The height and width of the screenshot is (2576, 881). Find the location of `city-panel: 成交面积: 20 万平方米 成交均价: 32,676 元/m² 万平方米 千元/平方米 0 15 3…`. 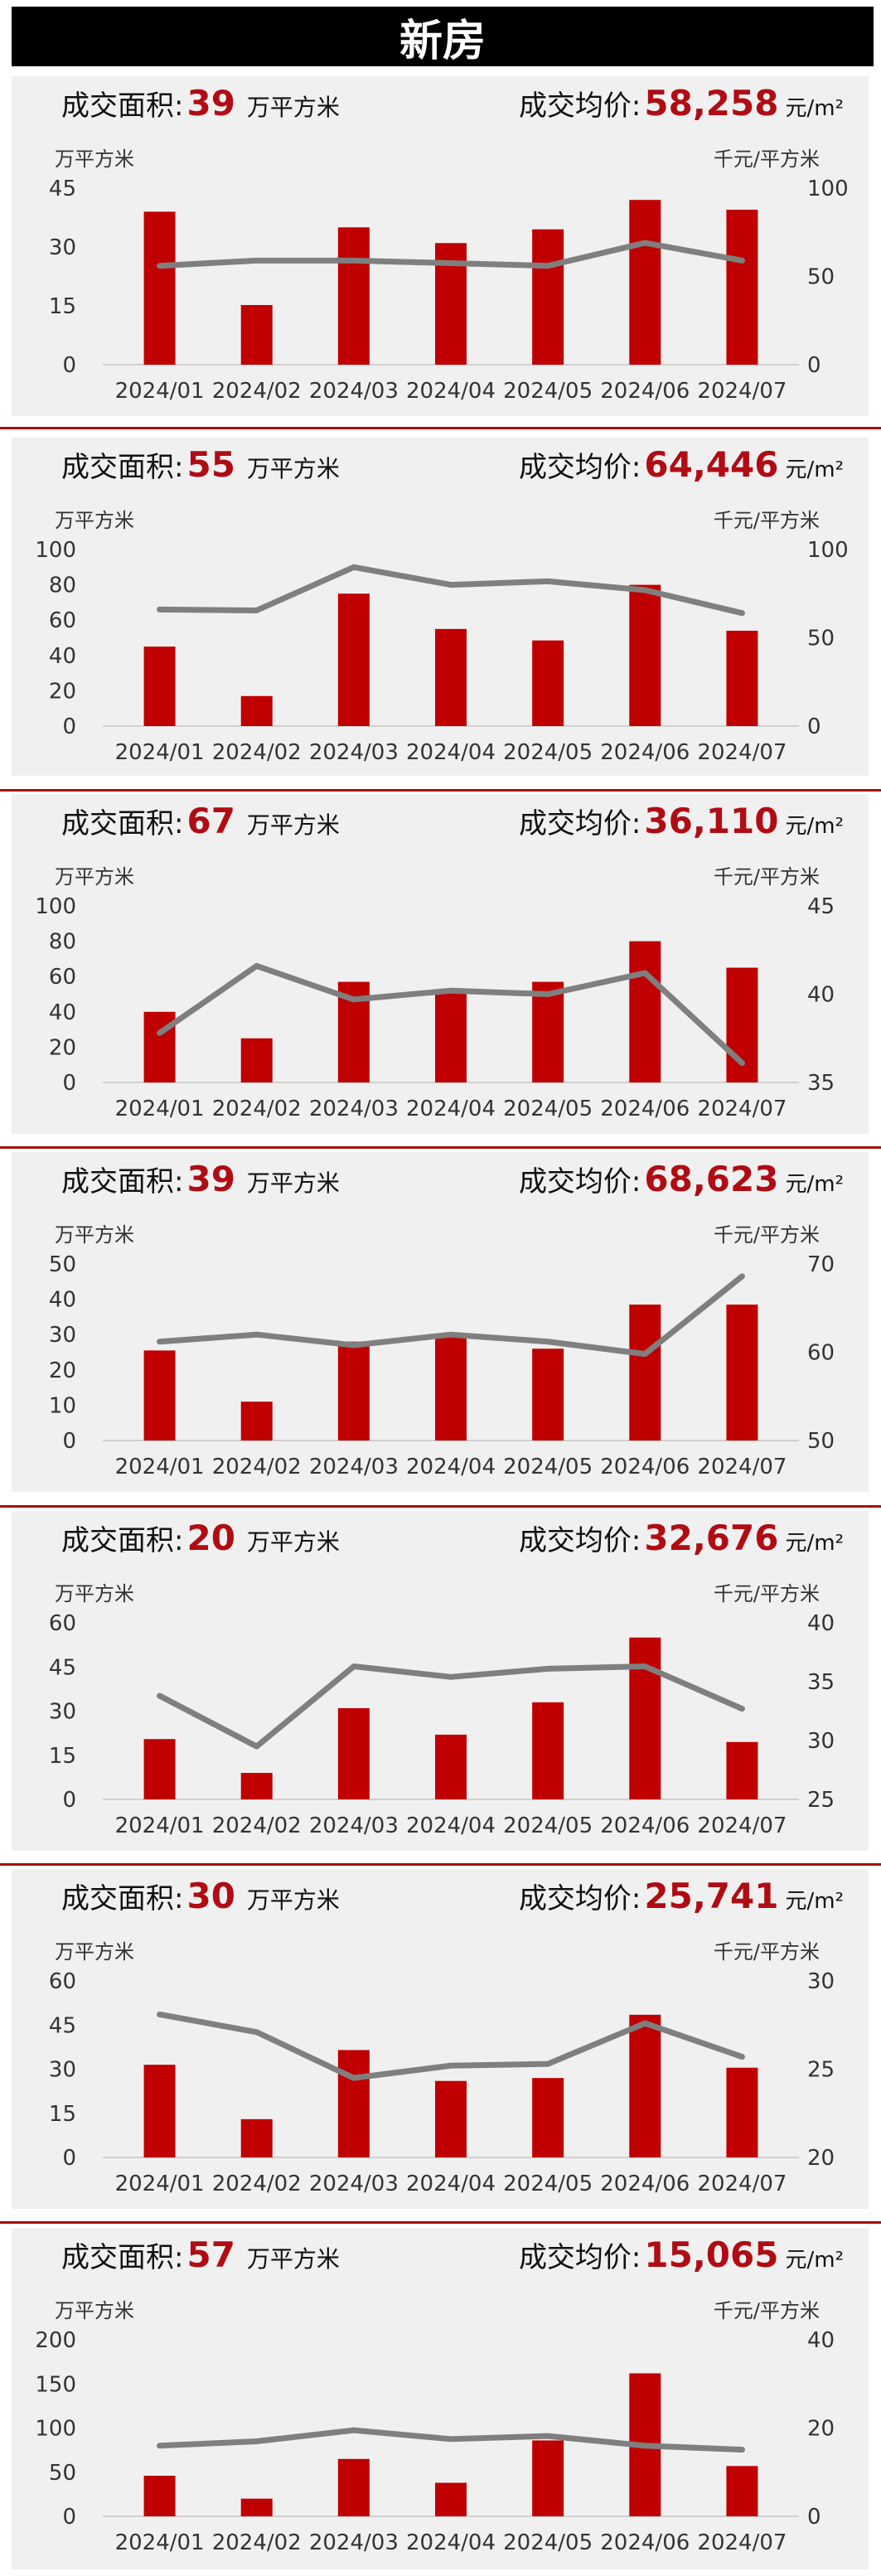

city-panel: 成交面积: 20 万平方米 成交均价: 32,676 元/m² 万平方米 千元/平方米 0 15 3… is located at coordinates (440, 1681).